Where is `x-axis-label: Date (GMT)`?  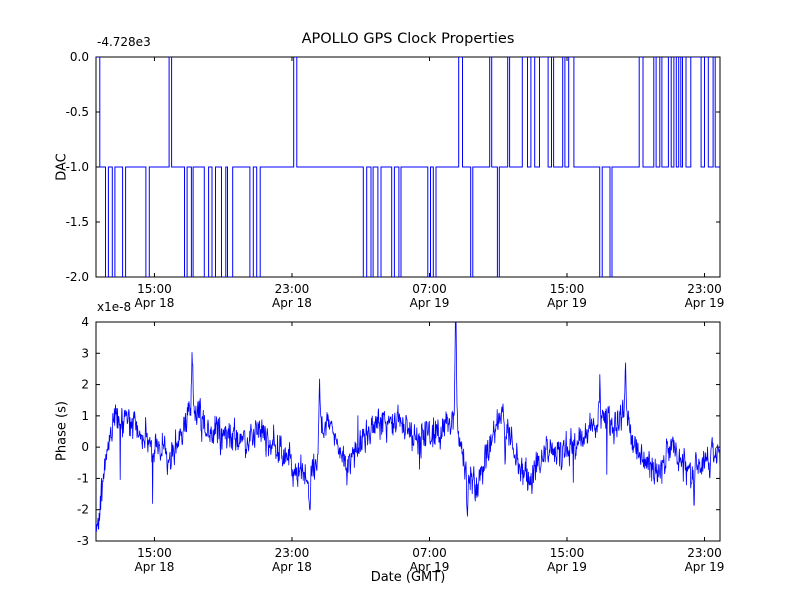 x-axis-label: Date (GMT) is located at coordinates (408, 577).